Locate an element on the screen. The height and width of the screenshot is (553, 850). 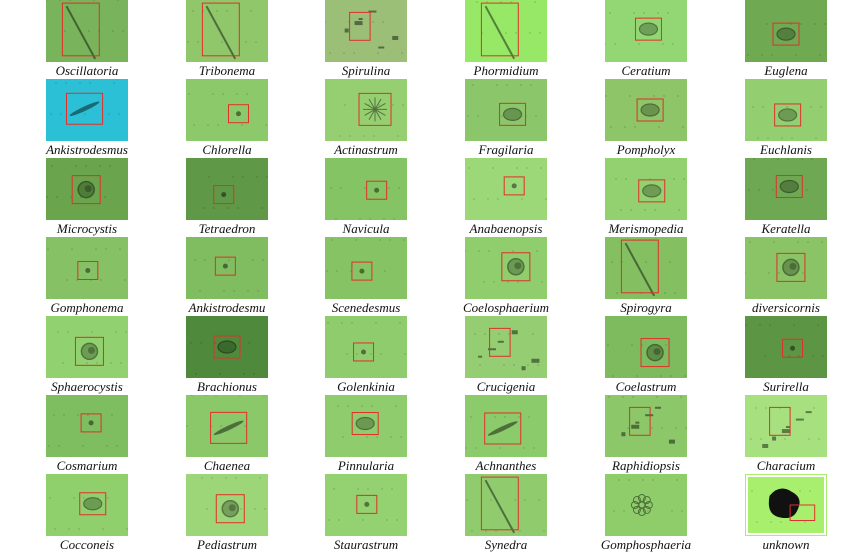
specimen-label: Ankistrodesmus is located at coordinates (87, 149).